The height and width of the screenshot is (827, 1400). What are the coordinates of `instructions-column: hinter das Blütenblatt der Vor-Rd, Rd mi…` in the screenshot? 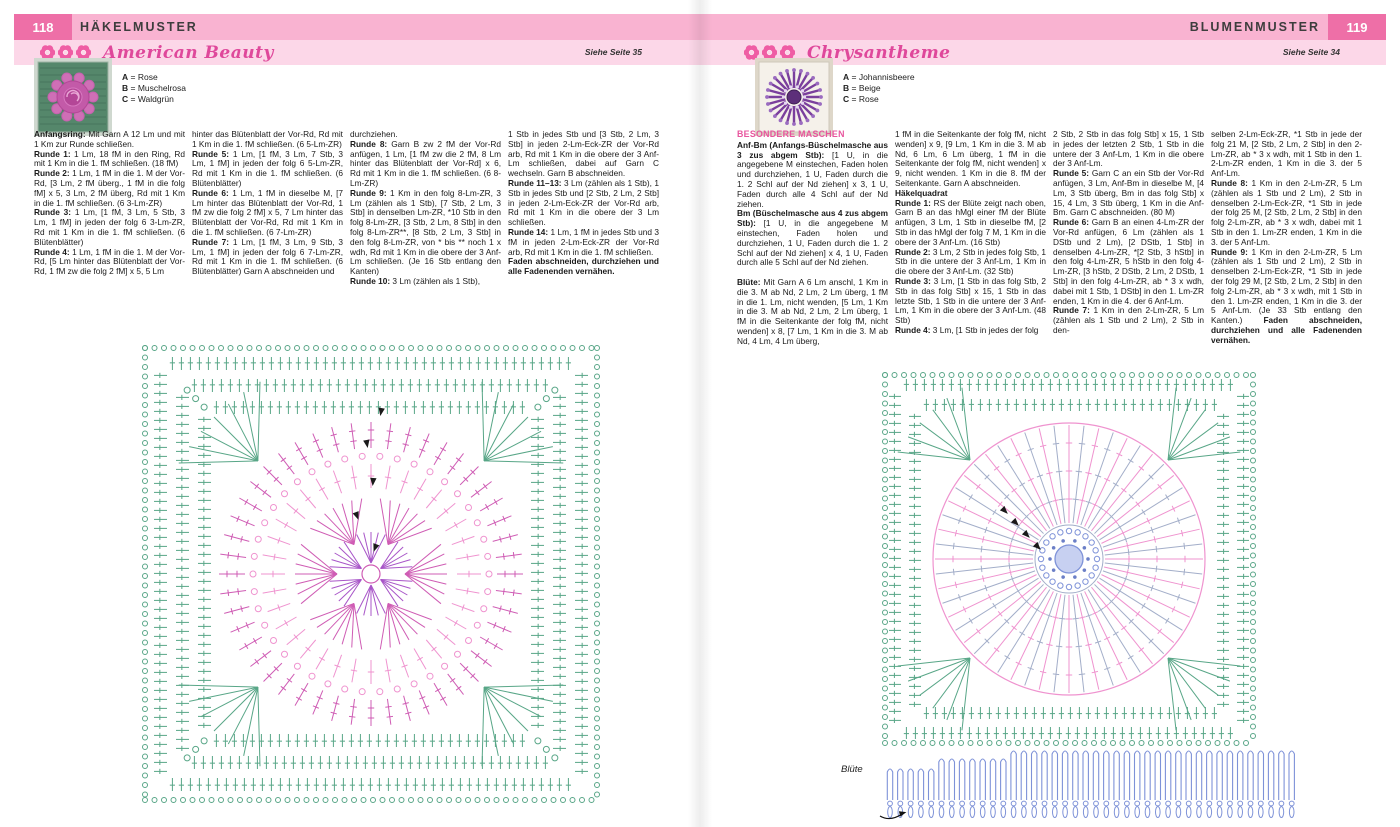 It's located at (267, 203).